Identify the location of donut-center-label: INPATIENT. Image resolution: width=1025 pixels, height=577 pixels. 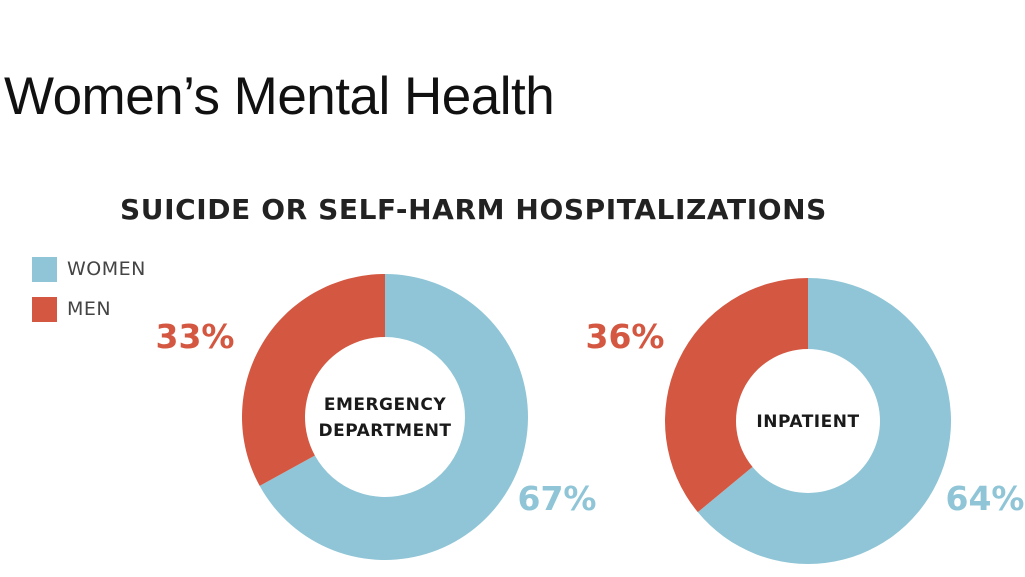
(807, 422).